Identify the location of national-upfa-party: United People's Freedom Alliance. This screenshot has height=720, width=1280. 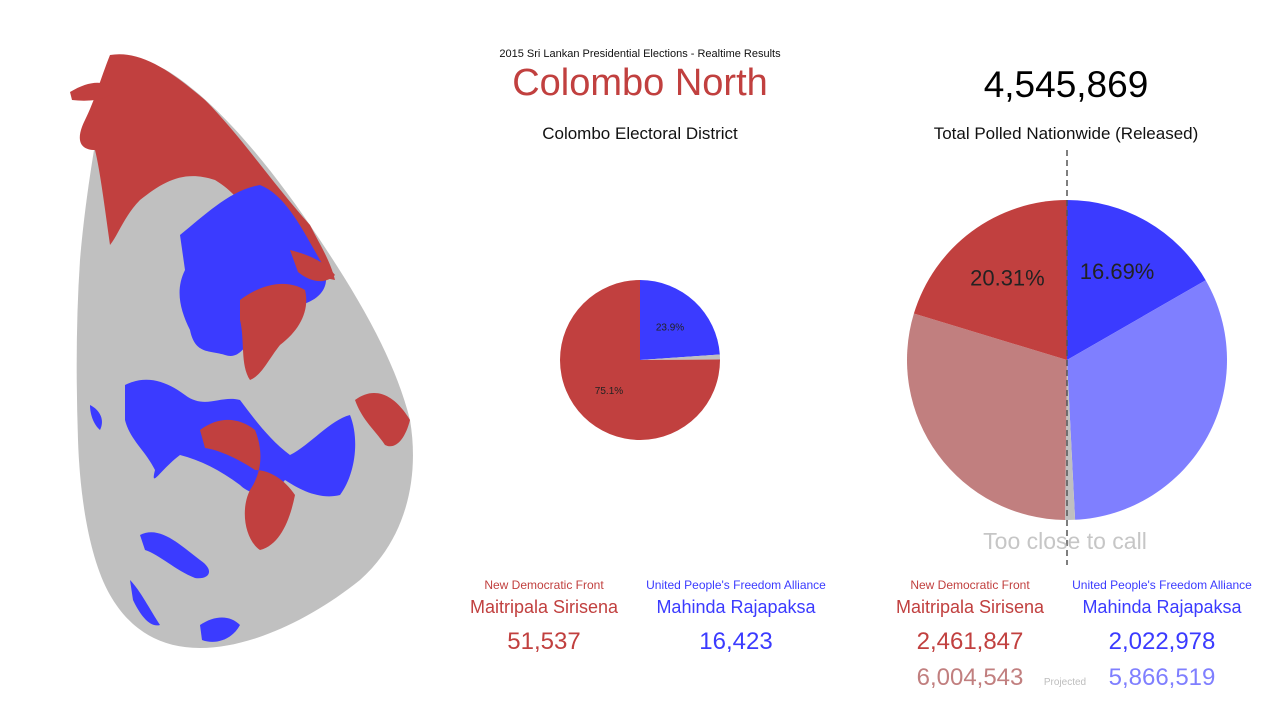
(1162, 585).